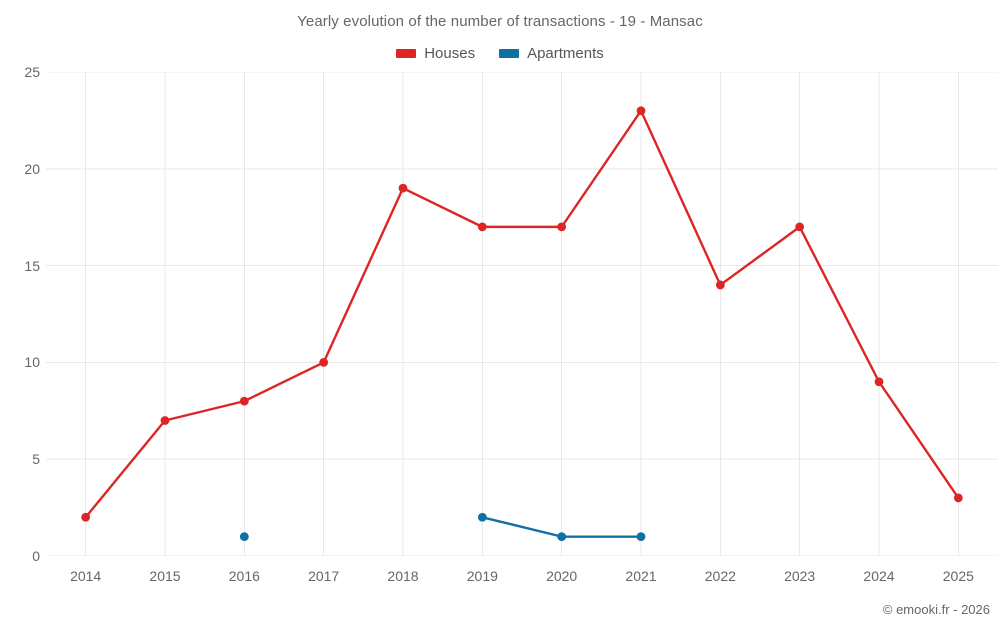 The height and width of the screenshot is (625, 1000). I want to click on copyright-credit: © emooki.fr - 2026, so click(936, 609).